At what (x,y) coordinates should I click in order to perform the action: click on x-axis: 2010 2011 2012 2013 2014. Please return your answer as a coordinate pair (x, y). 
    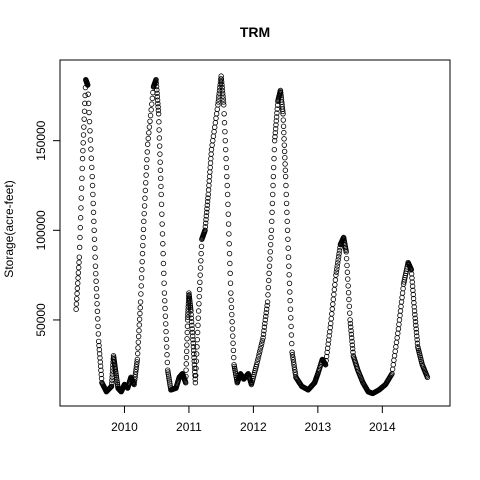
    Looking at the image, I should click on (253, 420).